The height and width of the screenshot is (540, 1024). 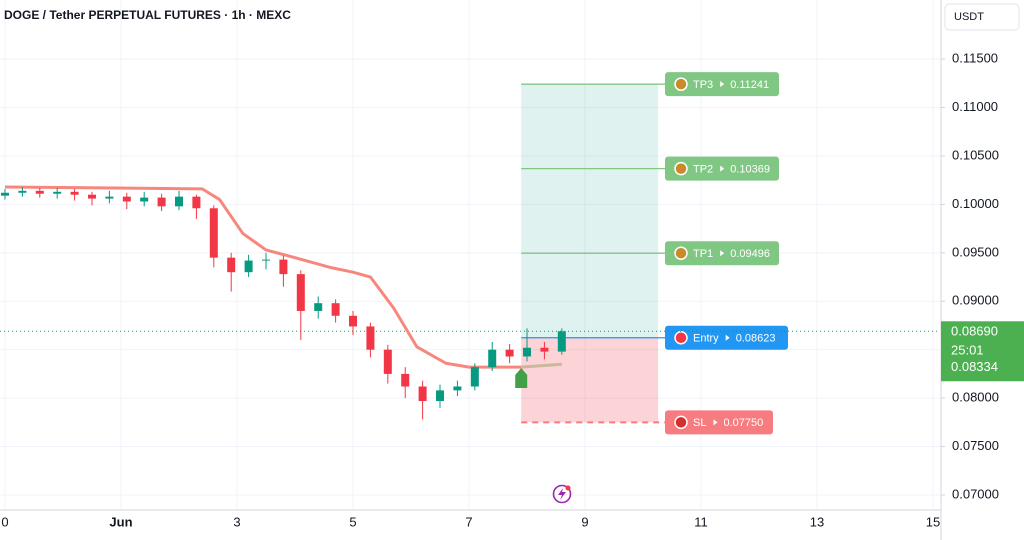 I want to click on x-tick-label: 3, so click(x=236, y=521).